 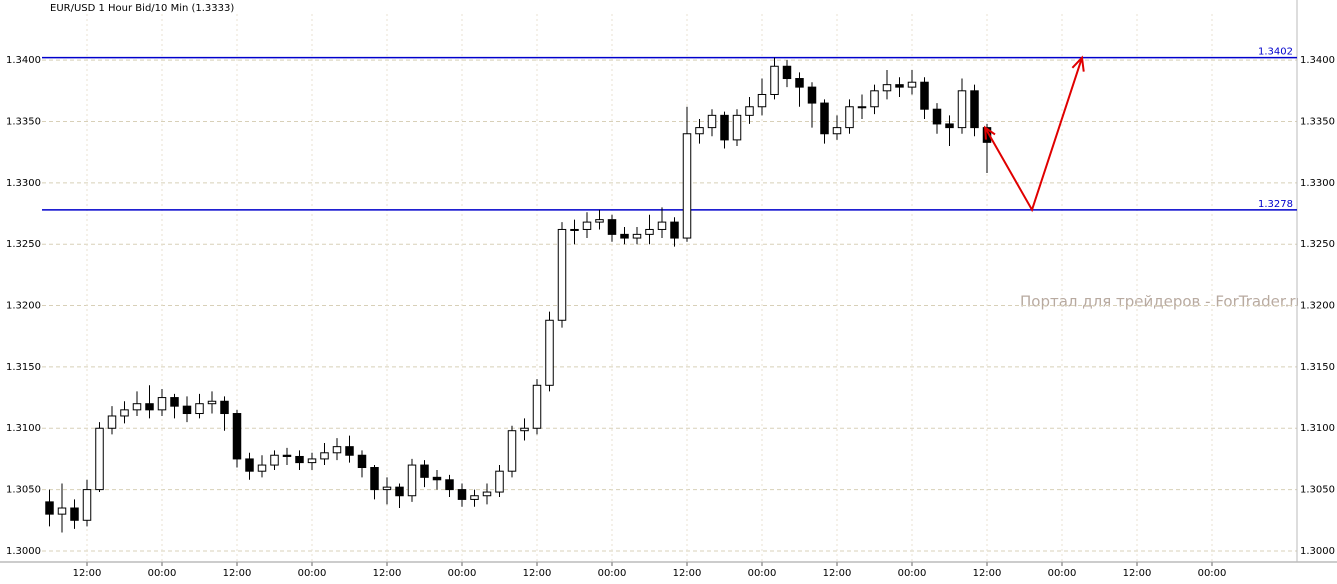 What do you see at coordinates (1317, 121) in the screenshot?
I see `y-tick-label-right: 1.3350` at bounding box center [1317, 121].